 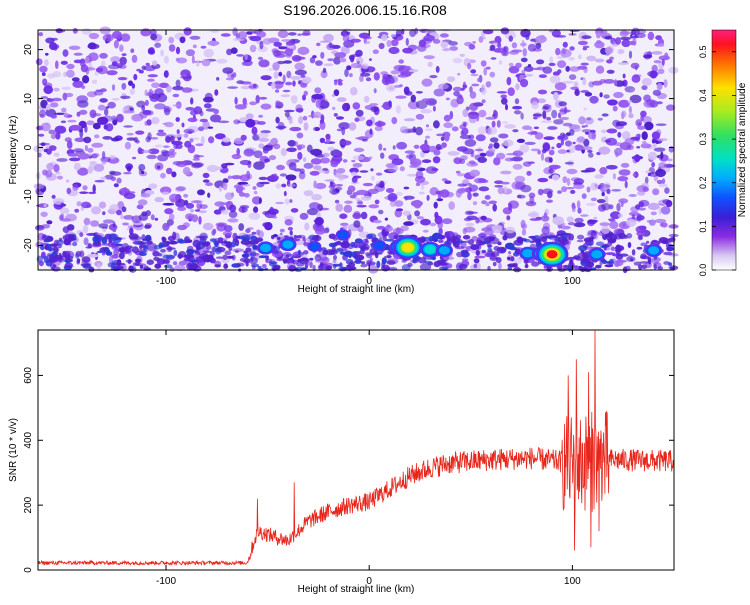 What do you see at coordinates (166, 281) in the screenshot?
I see `x-tick-label: -100` at bounding box center [166, 281].